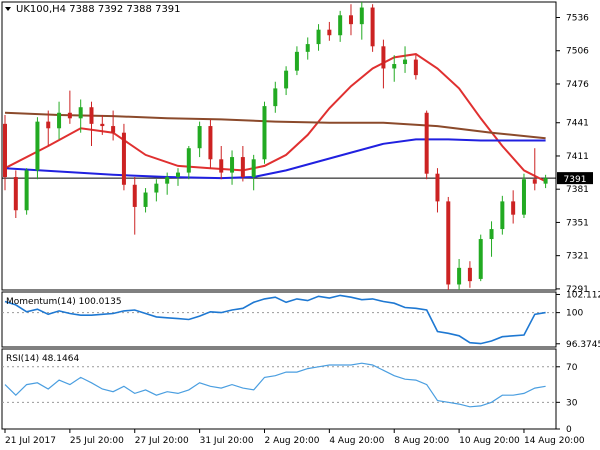  What do you see at coordinates (577, 52) in the screenshot?
I see `main-ytick-label: 7506` at bounding box center [577, 52].